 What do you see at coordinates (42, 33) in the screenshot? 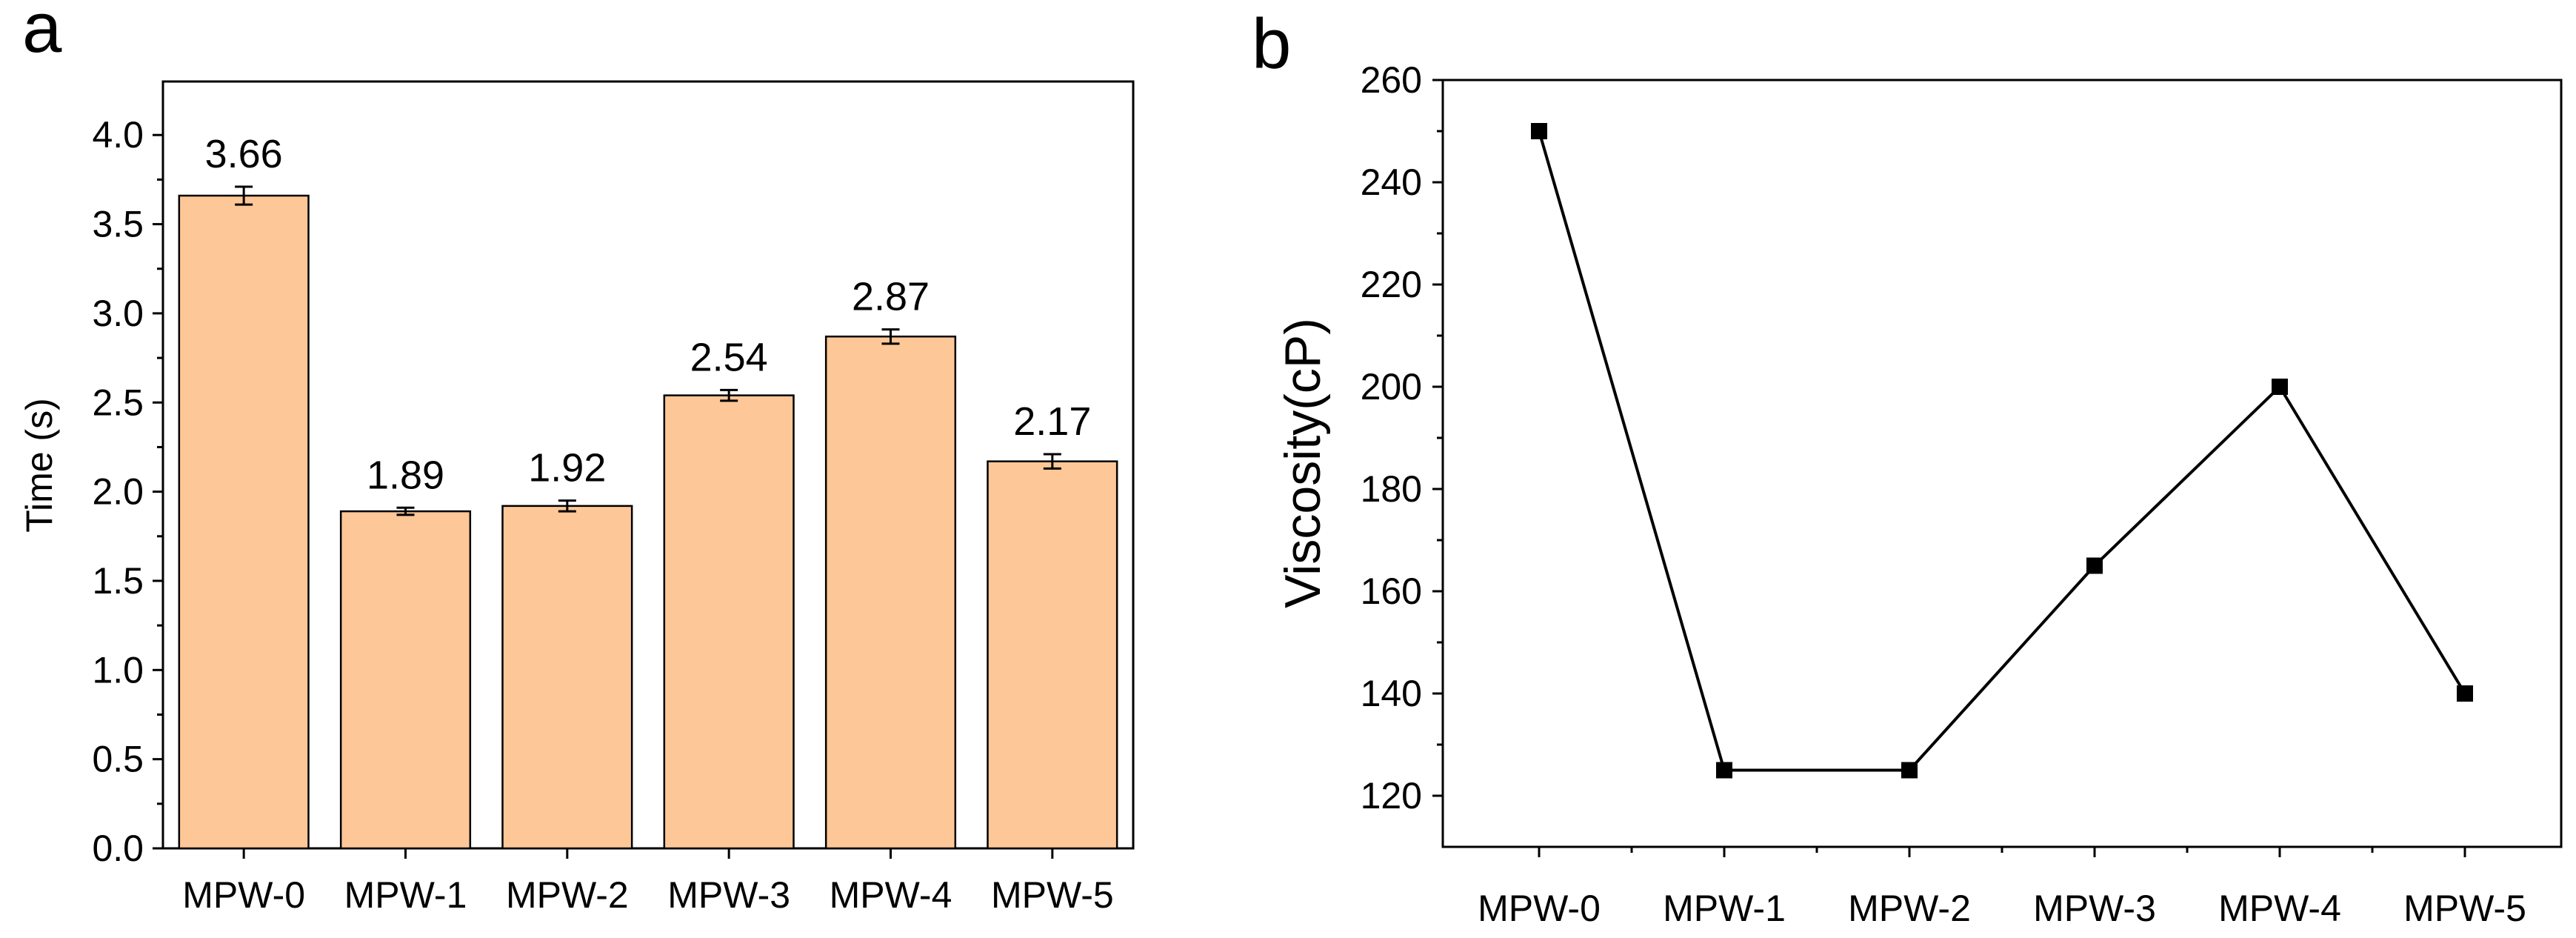
I see `panel-a-label: a` at bounding box center [42, 33].